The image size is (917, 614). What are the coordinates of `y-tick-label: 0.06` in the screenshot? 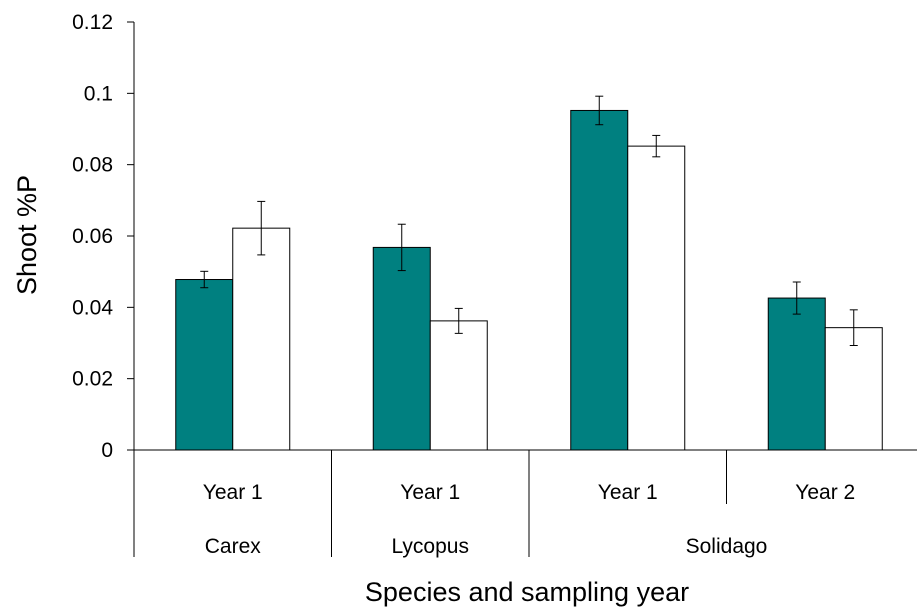 It's located at (92, 236).